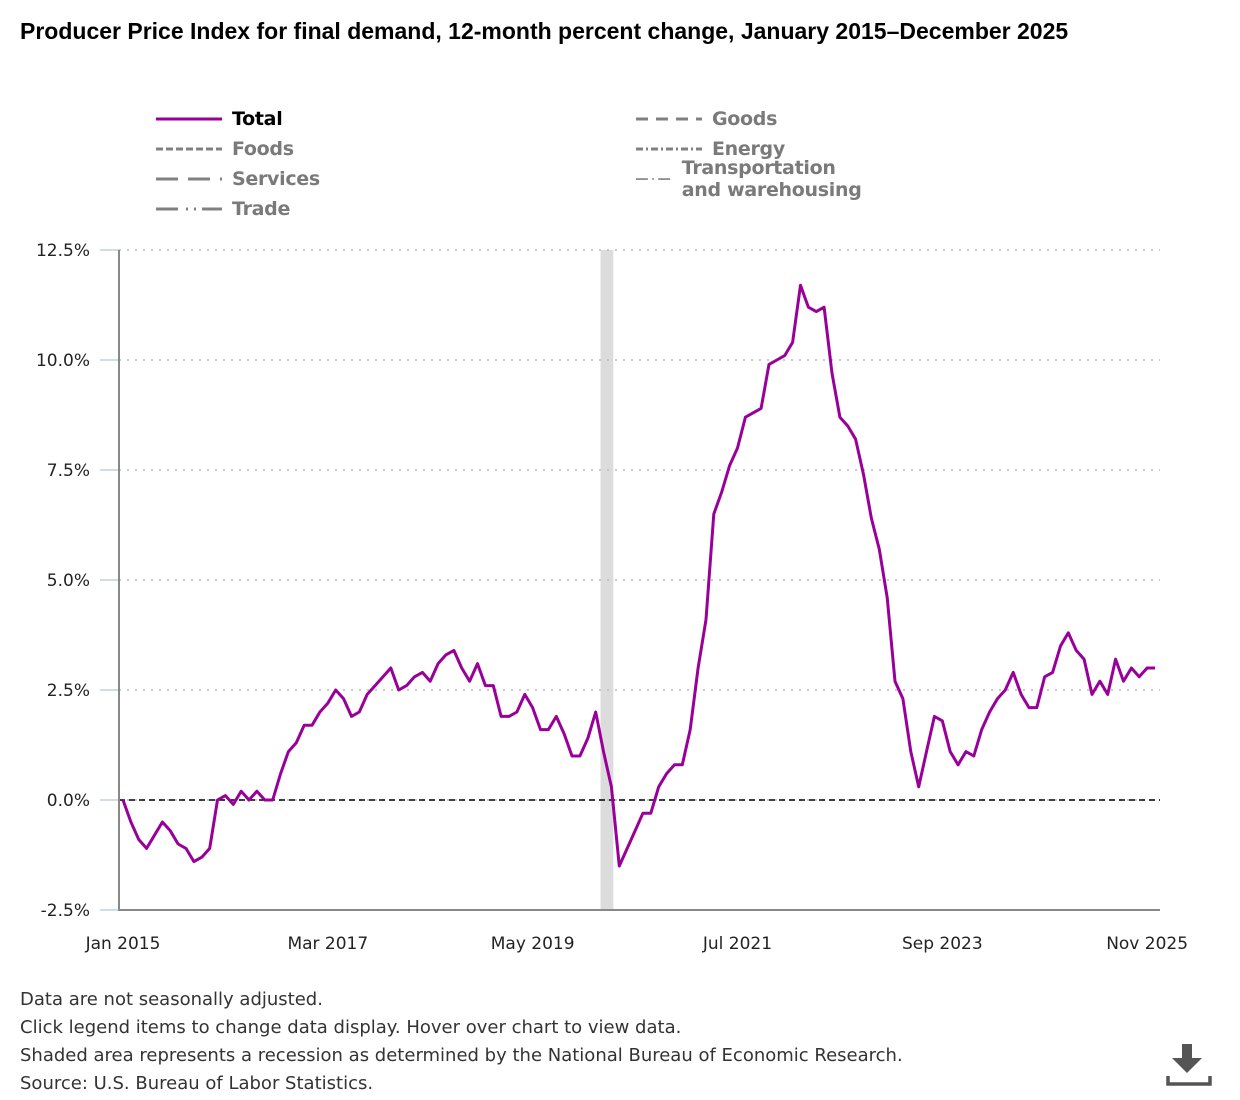  I want to click on legend-item-total: Total, so click(219, 119).